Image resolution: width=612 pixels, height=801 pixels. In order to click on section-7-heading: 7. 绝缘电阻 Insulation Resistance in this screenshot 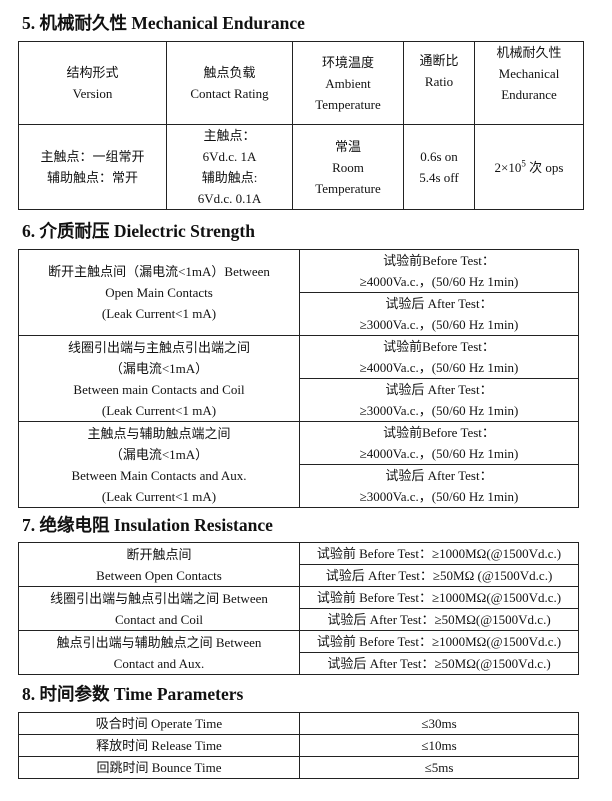, I will do `click(147, 525)`.